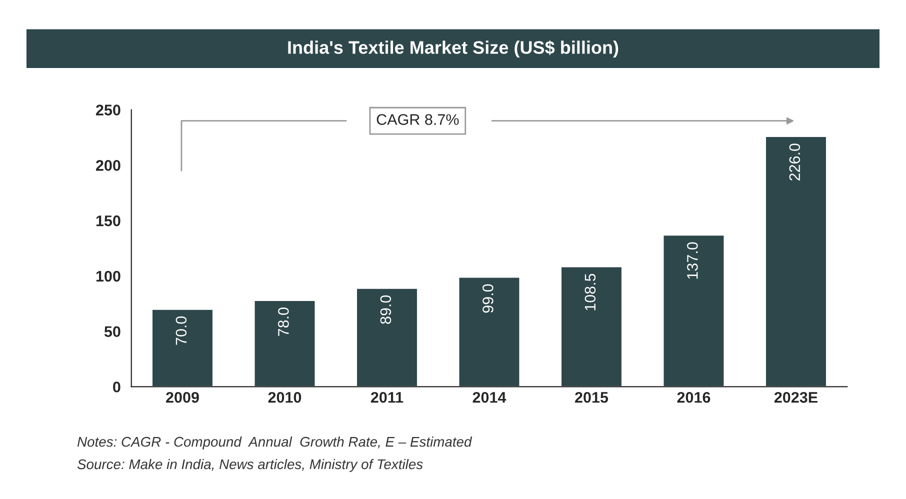  What do you see at coordinates (590, 292) in the screenshot?
I see `data-label: 108.5` at bounding box center [590, 292].